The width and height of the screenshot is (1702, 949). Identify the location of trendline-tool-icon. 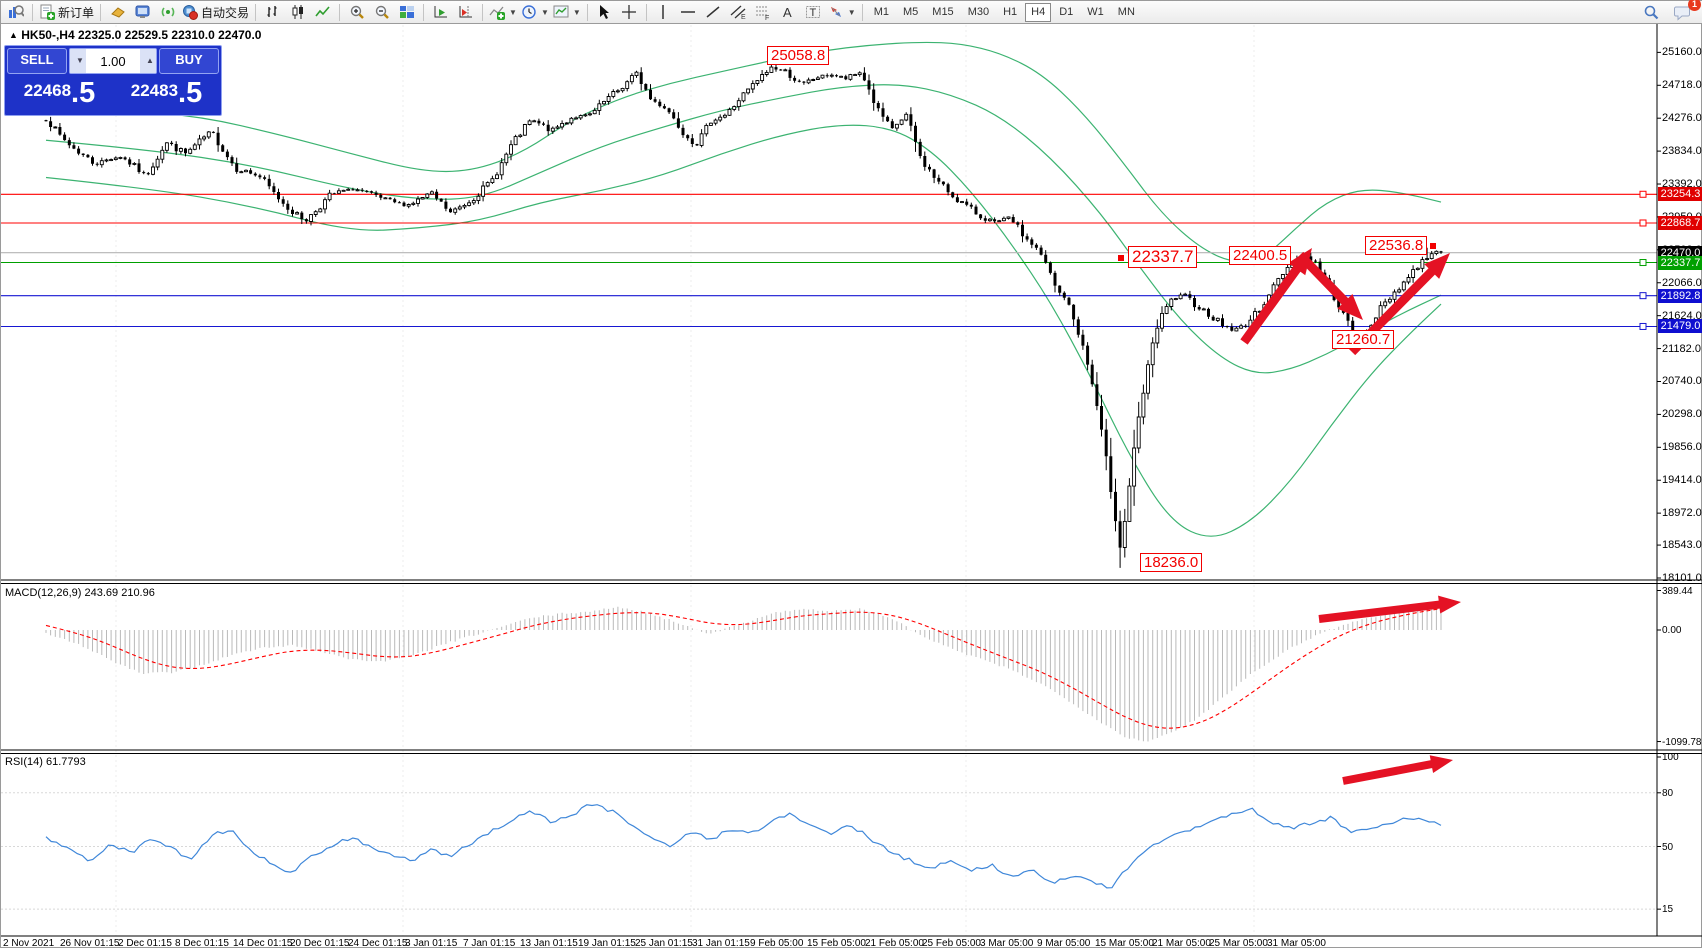
(713, 12).